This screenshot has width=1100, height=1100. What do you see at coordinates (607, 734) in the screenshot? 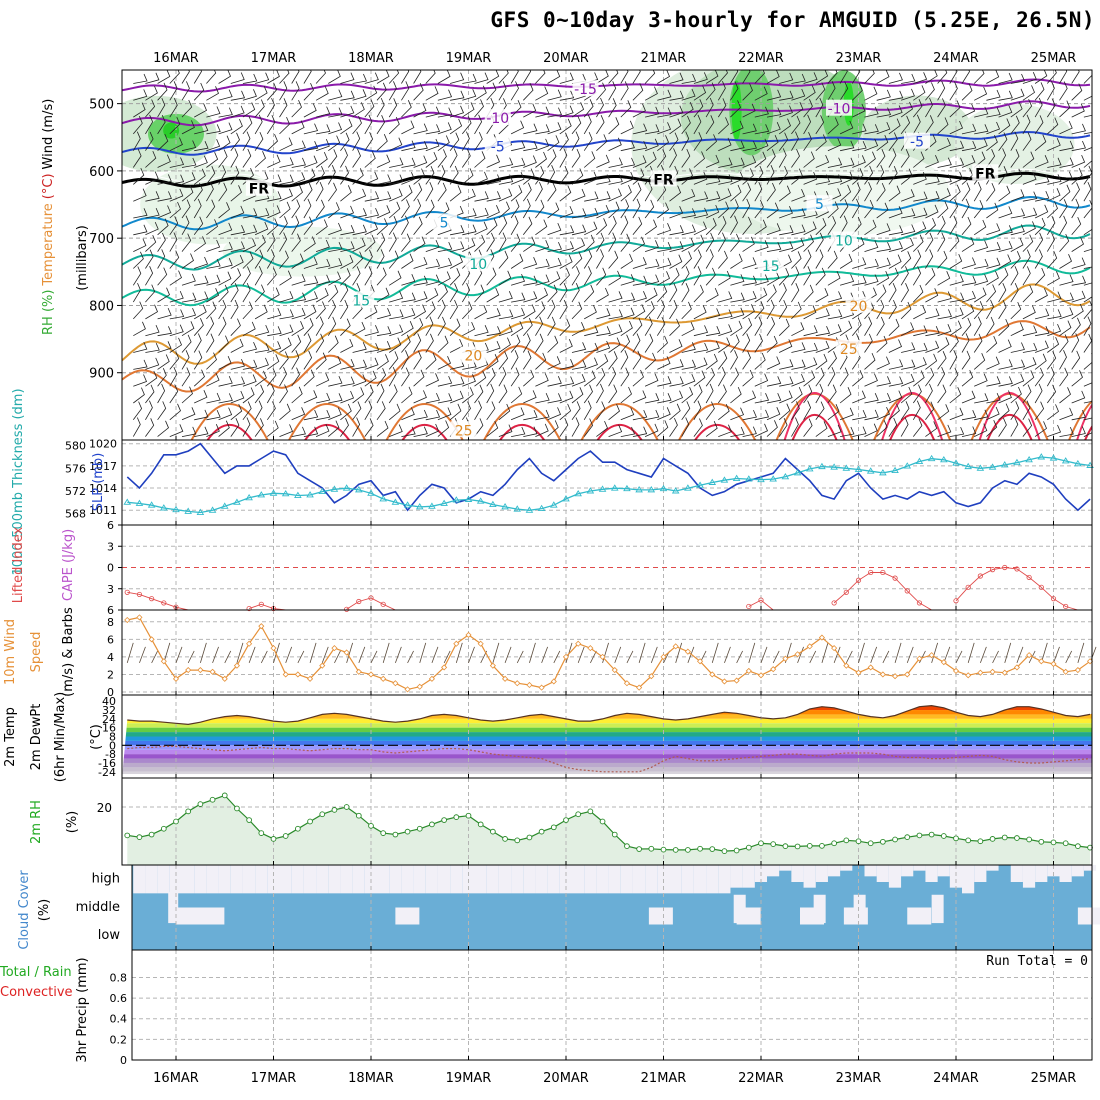
I see `temp-band` at bounding box center [607, 734].